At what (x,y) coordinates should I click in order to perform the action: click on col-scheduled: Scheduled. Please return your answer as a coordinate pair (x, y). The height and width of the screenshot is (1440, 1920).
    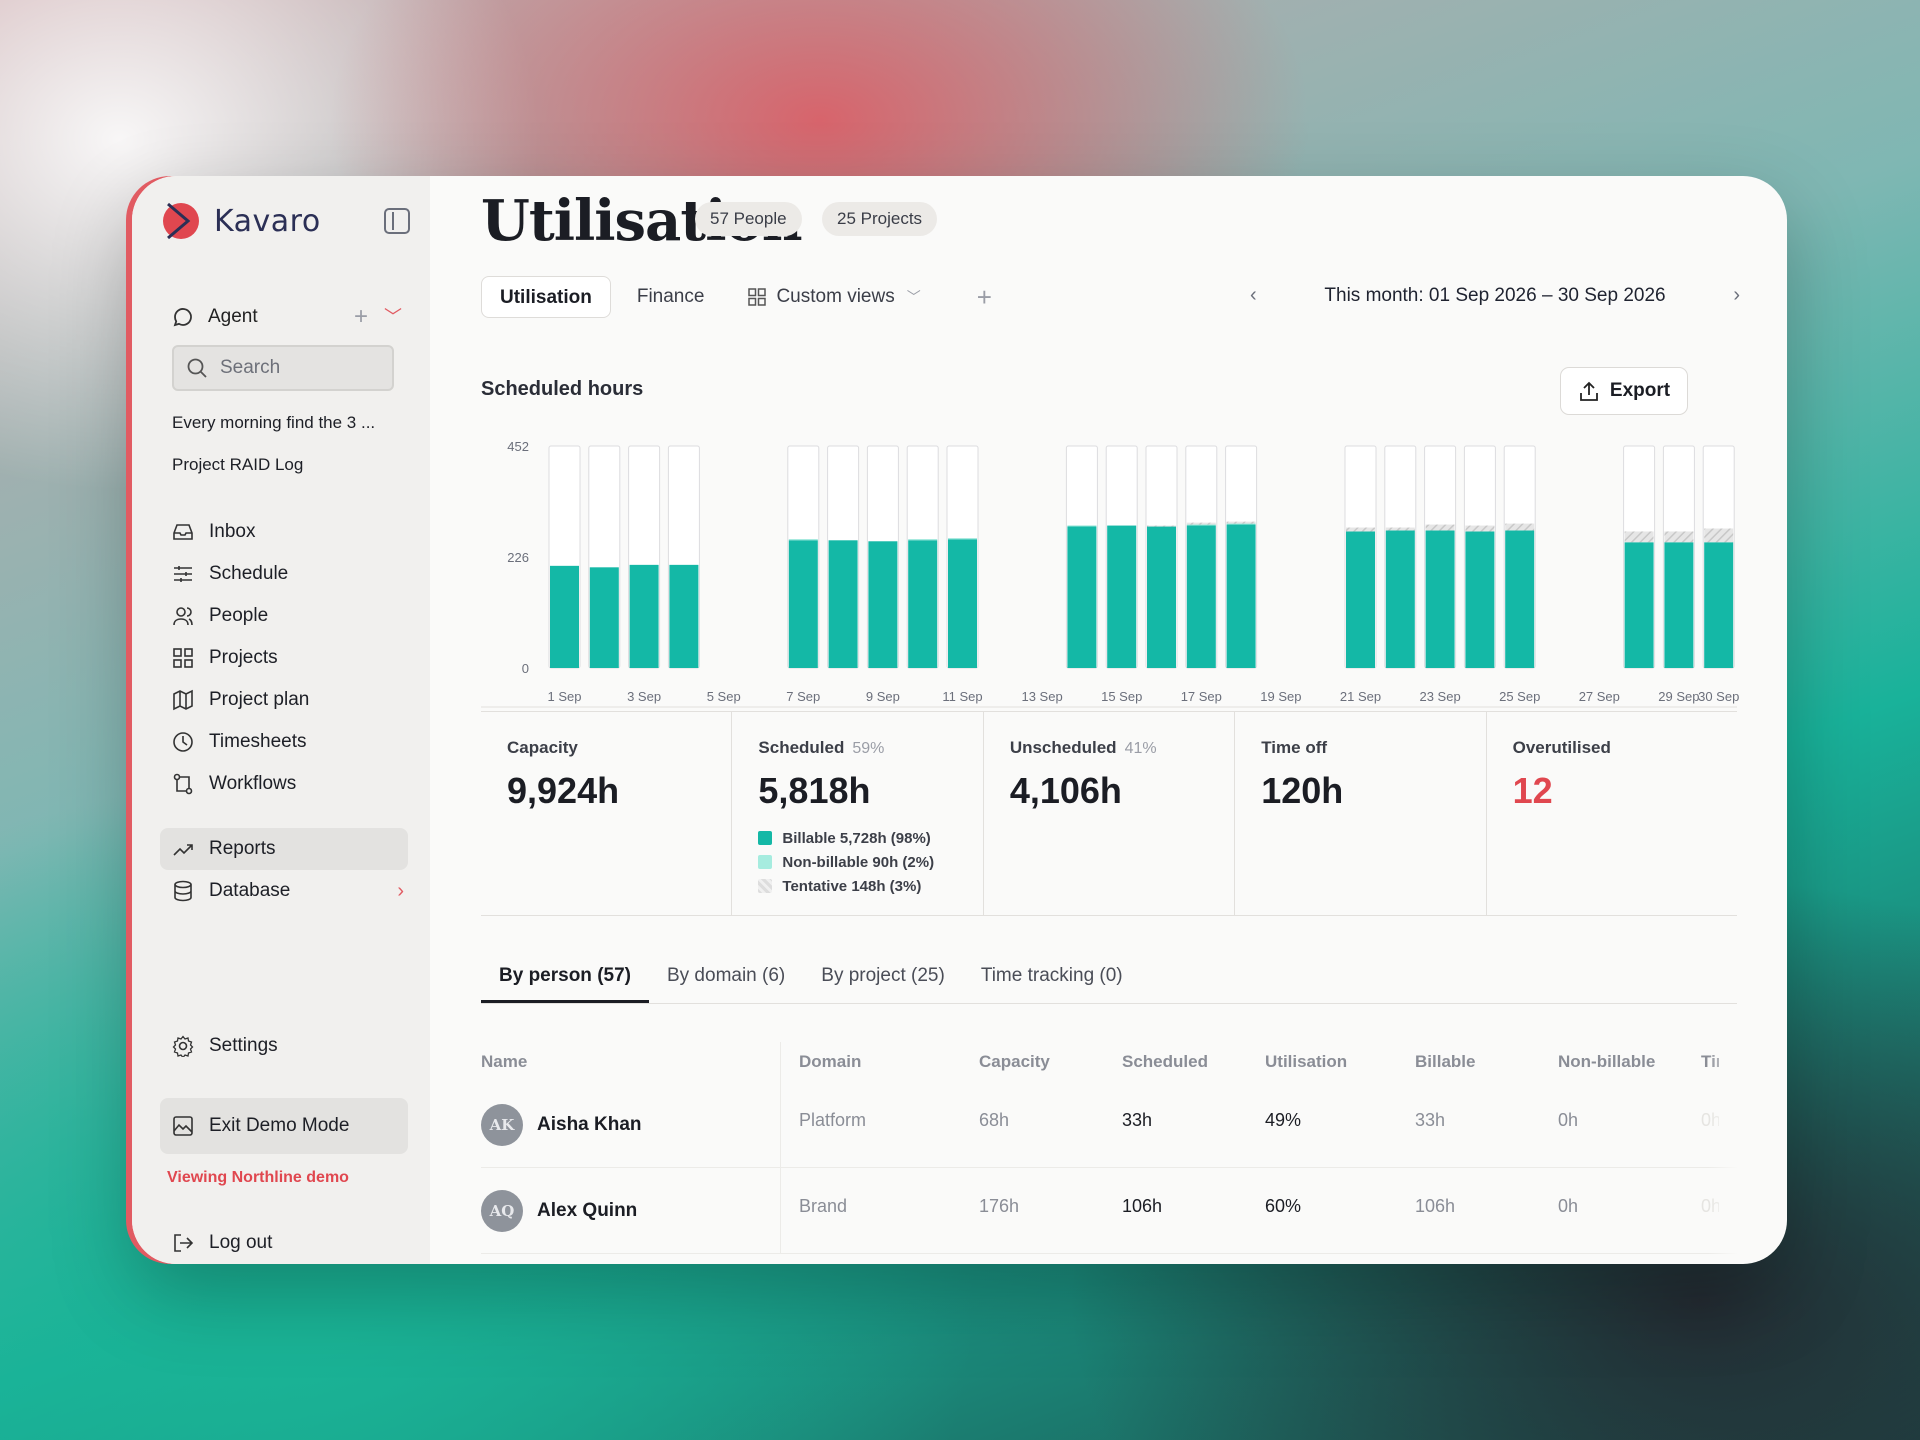
    Looking at the image, I should click on (1165, 1061).